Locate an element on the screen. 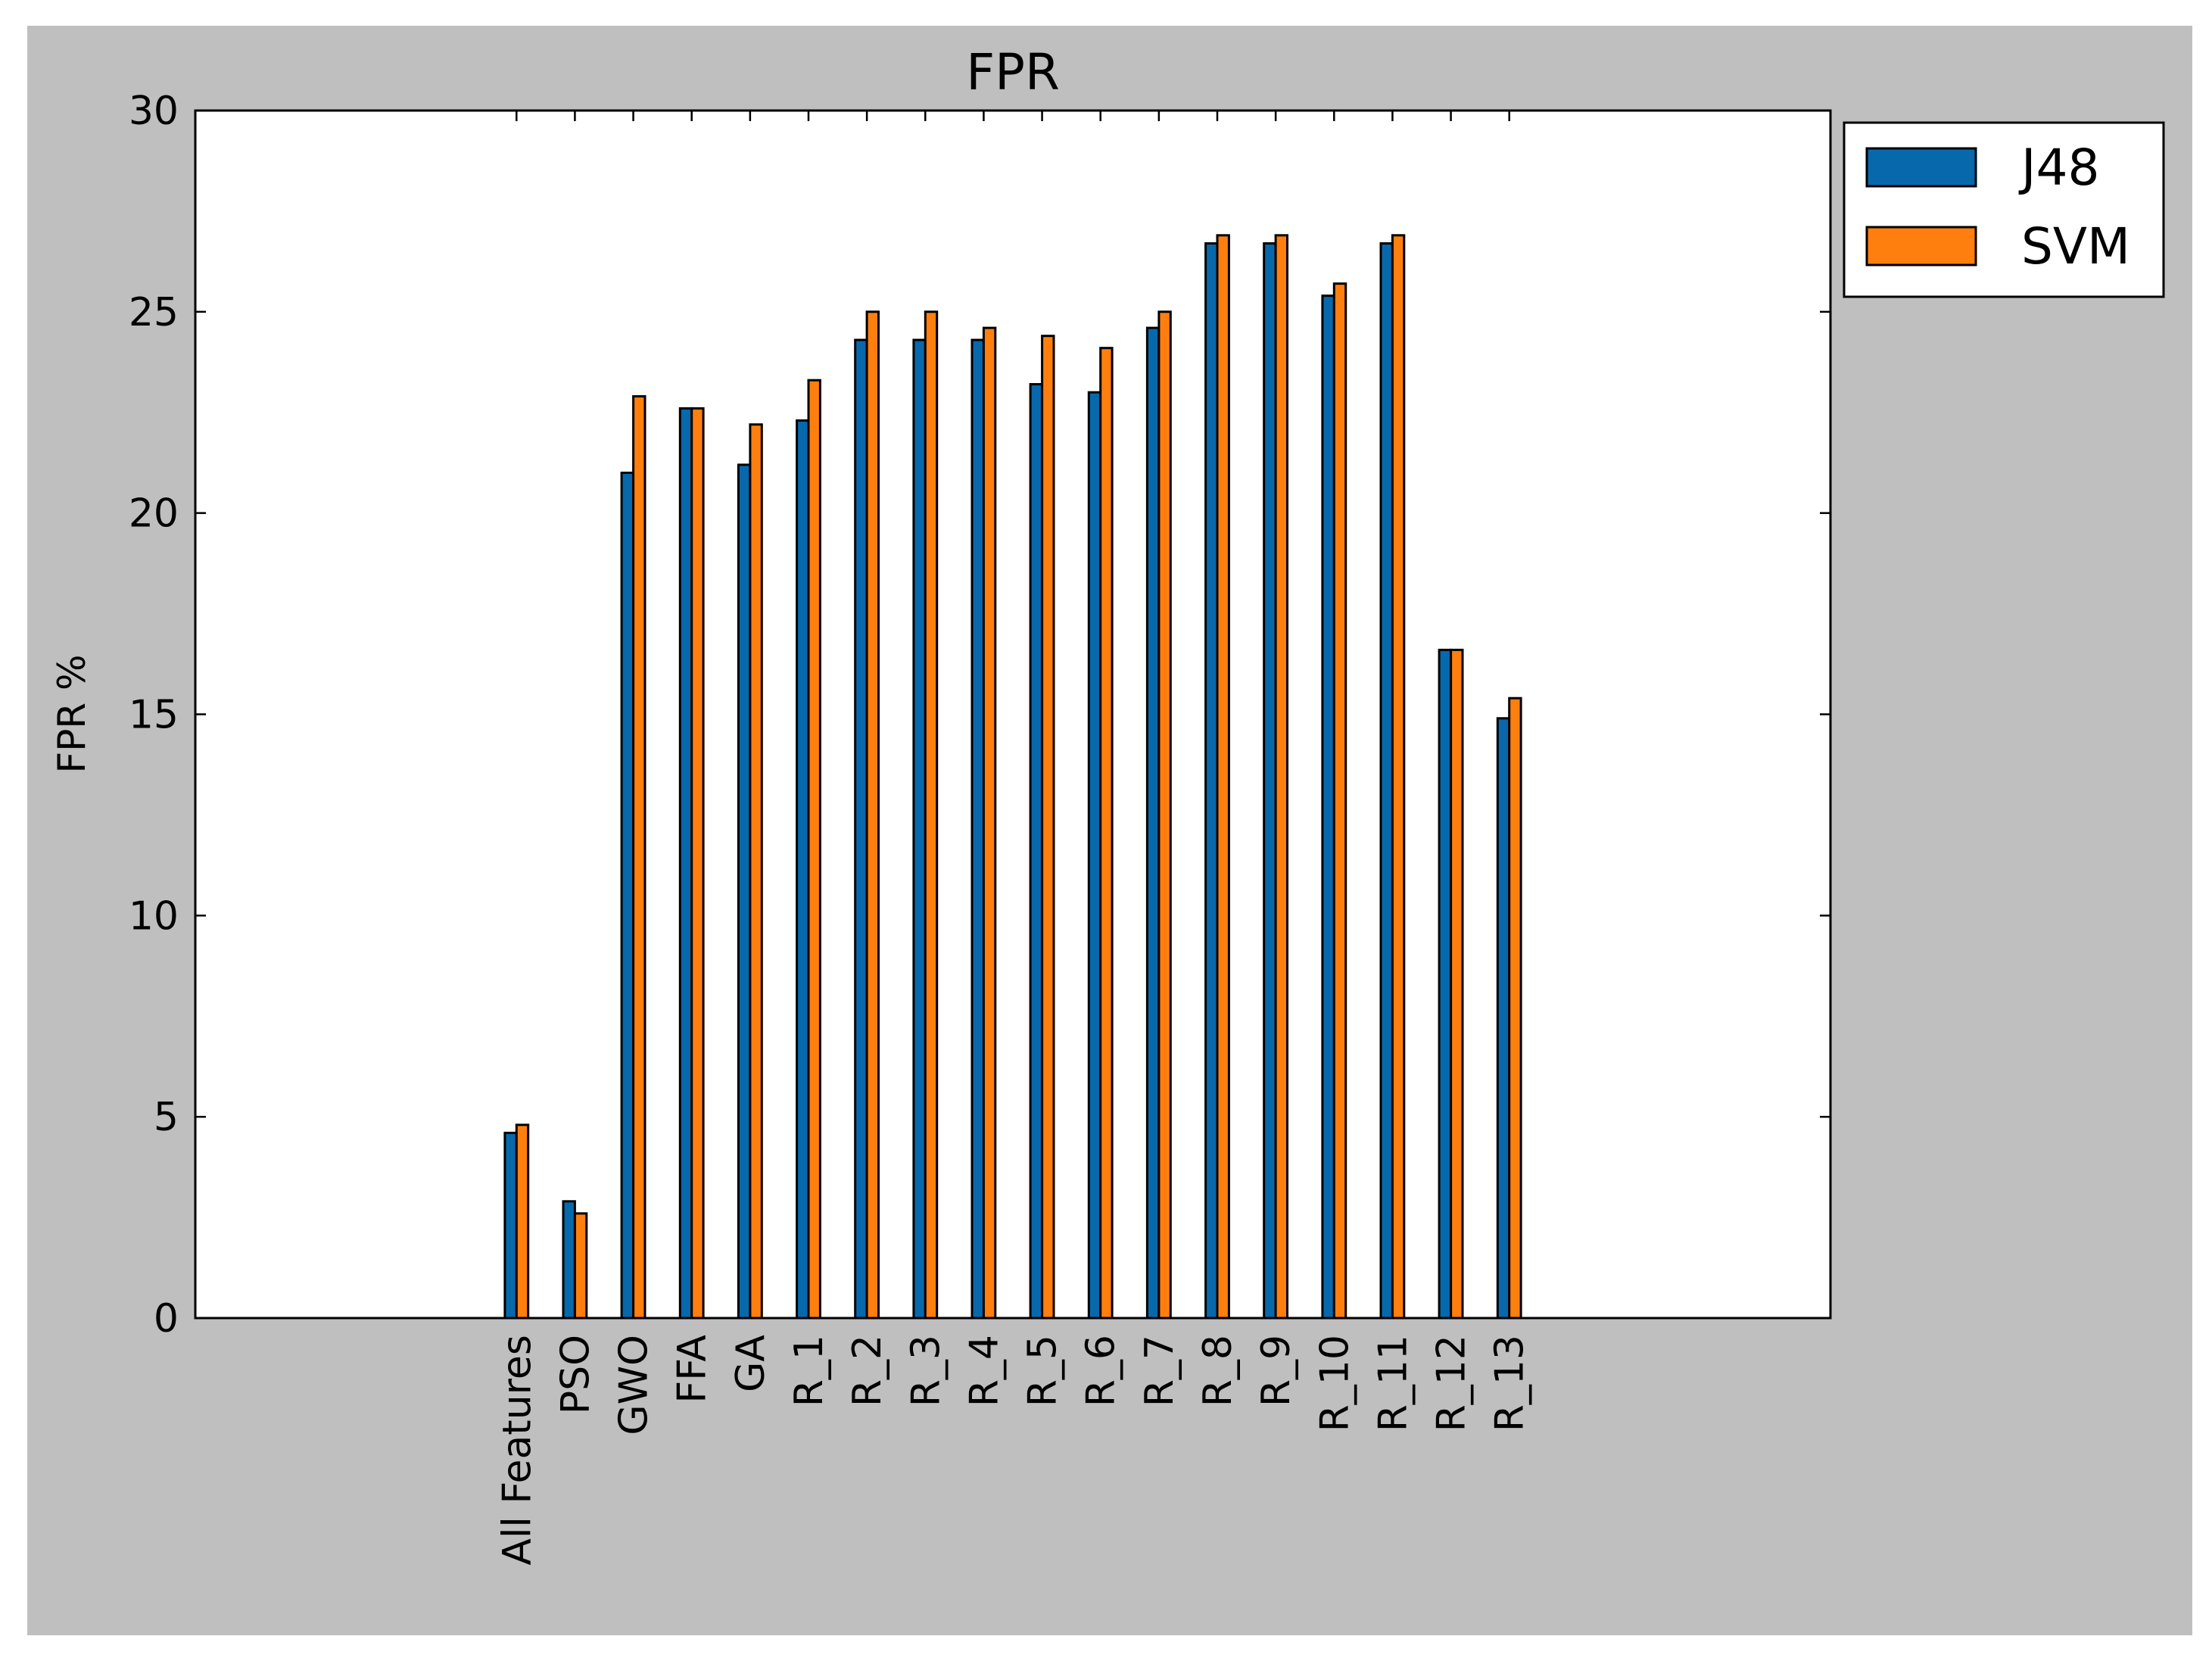  x-tick-label-r-12: R_12 is located at coordinates (1452, 1383).